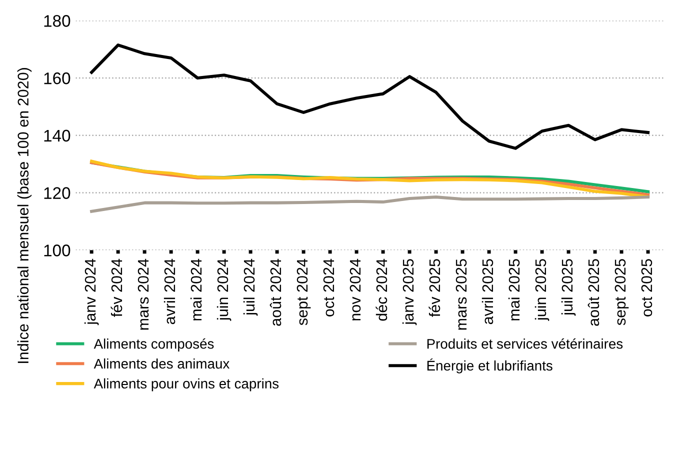 The image size is (688, 459). I want to click on legend-label: Aliments composés, so click(154, 345).